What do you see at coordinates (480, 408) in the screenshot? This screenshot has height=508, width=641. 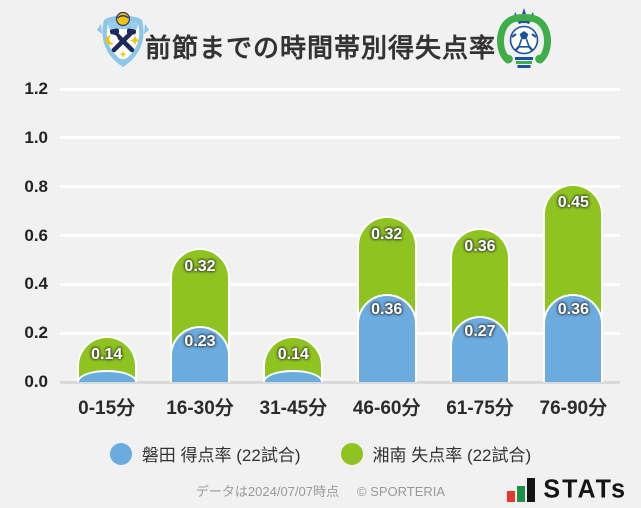 I see `x-tick-label: 61-75分` at bounding box center [480, 408].